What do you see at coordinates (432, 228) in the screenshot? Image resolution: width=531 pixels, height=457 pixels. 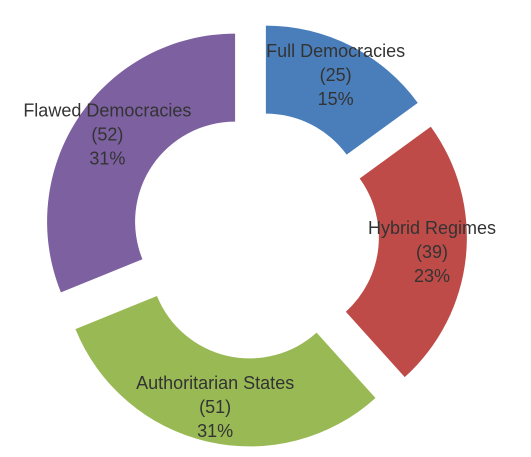 I see `slice-category: Hybrid Regimes` at bounding box center [432, 228].